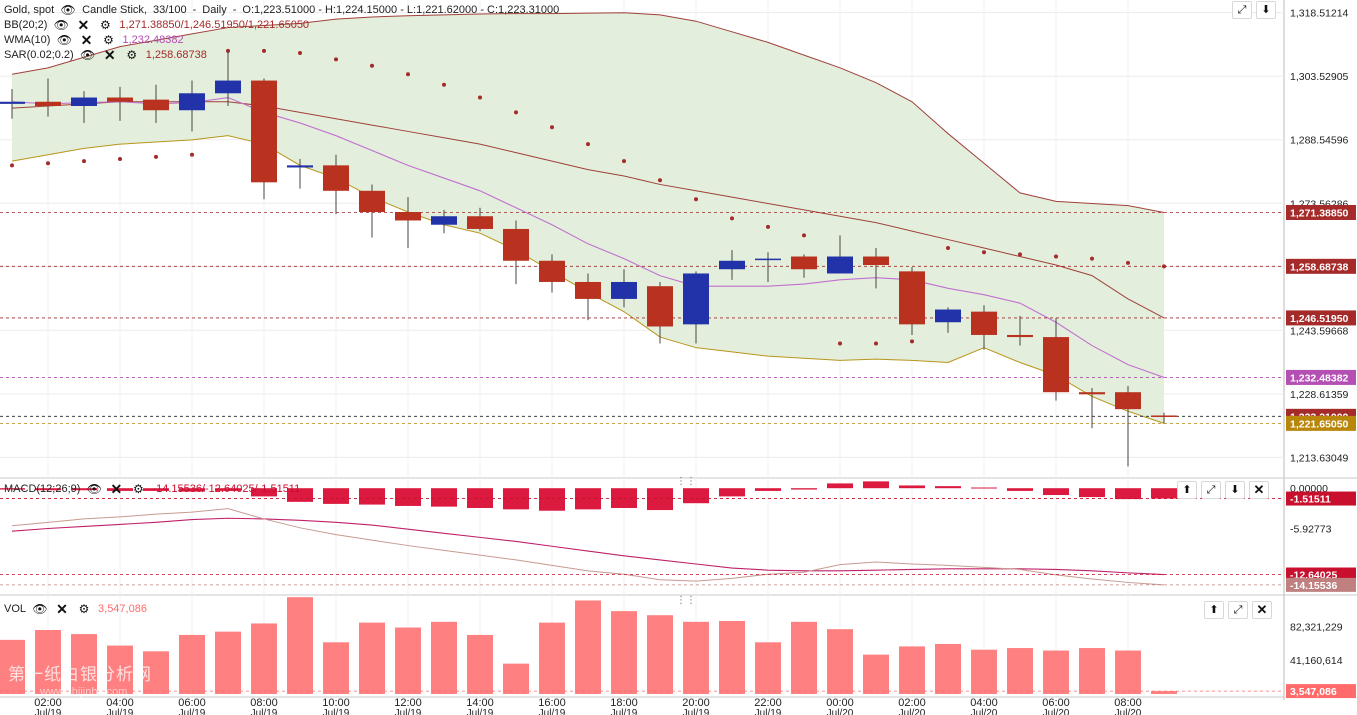  Describe the element at coordinates (48, 703) in the screenshot. I see `x-time-label: 02:00` at that location.